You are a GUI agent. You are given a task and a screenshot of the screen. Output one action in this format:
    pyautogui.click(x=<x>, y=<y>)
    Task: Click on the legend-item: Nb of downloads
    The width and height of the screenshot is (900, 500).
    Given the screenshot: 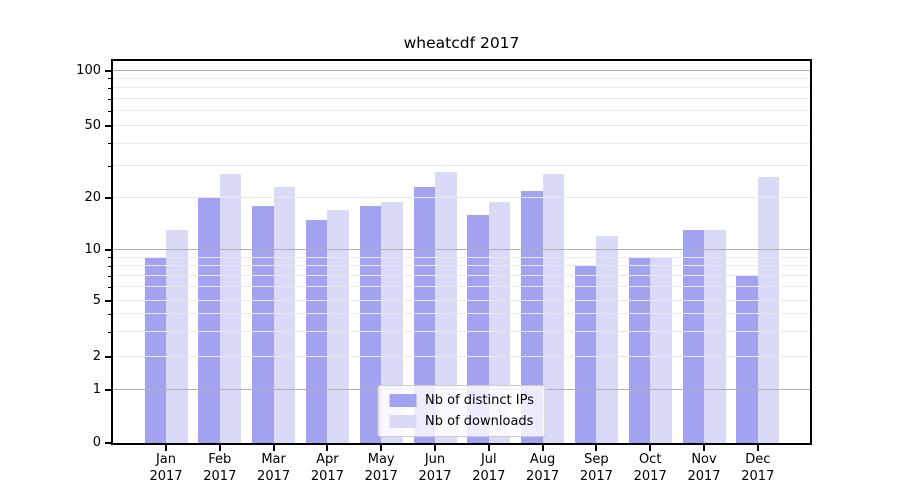 What is the action you would take?
    pyautogui.click(x=461, y=421)
    